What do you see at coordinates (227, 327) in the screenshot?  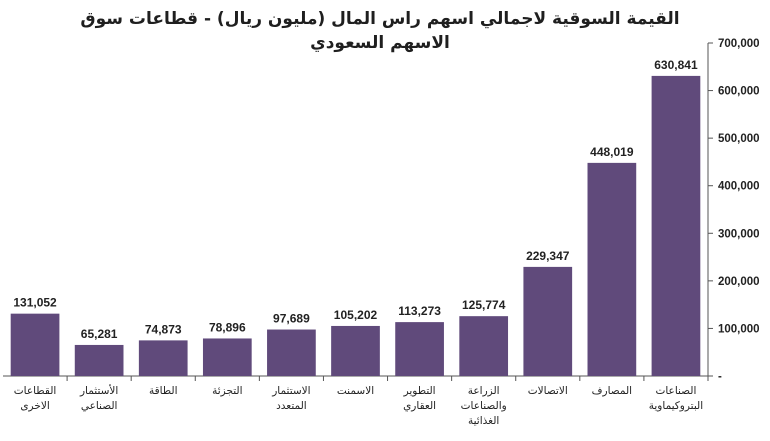 I see `bar-value-label: 78,896` at bounding box center [227, 327].